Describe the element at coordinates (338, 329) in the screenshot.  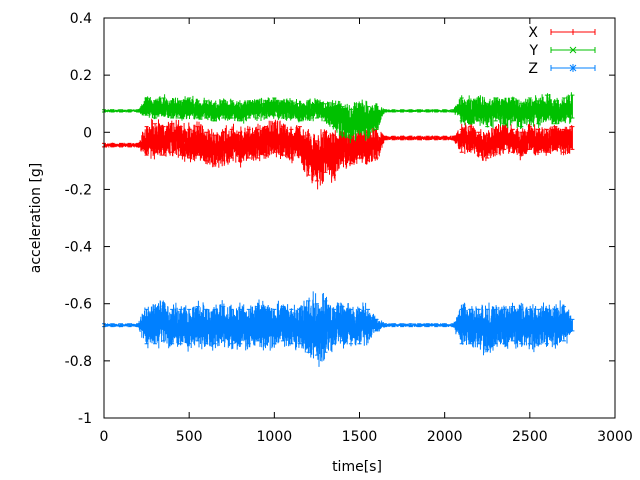
I see `series-noise-band` at that location.